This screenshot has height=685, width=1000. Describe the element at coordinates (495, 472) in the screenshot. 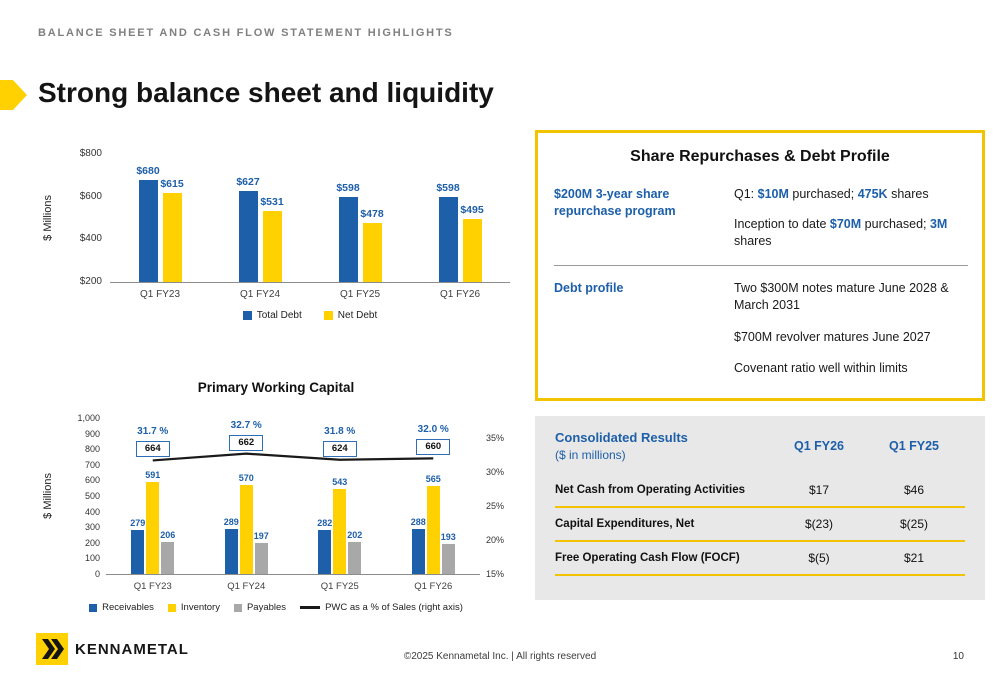

I see `secondary-axis-tick-label: 30%` at that location.